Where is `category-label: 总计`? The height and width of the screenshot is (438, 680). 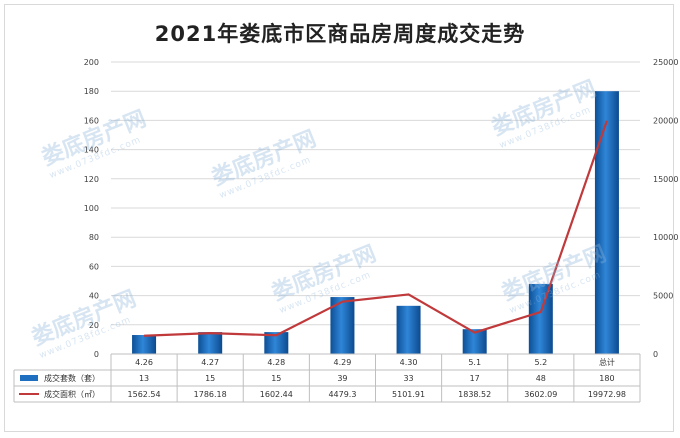 category-label: 总计 is located at coordinates (607, 362).